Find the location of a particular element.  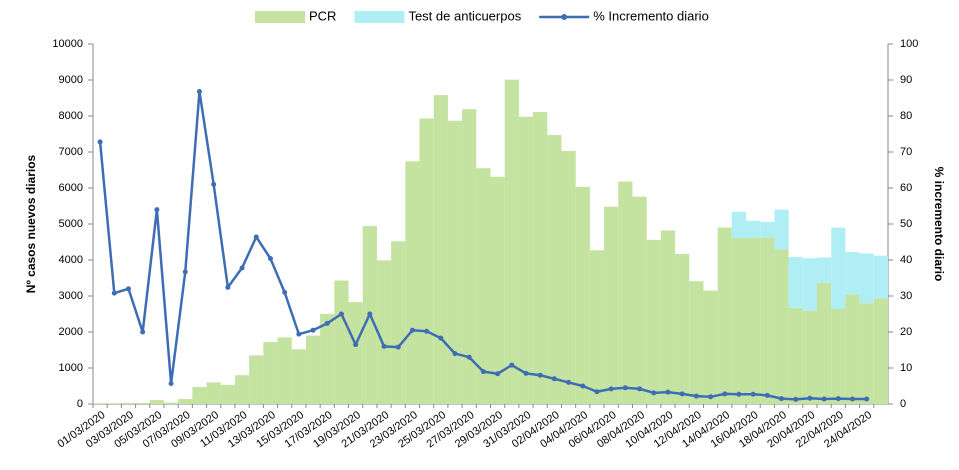

y2-tick-label: 30 is located at coordinates (906, 296).